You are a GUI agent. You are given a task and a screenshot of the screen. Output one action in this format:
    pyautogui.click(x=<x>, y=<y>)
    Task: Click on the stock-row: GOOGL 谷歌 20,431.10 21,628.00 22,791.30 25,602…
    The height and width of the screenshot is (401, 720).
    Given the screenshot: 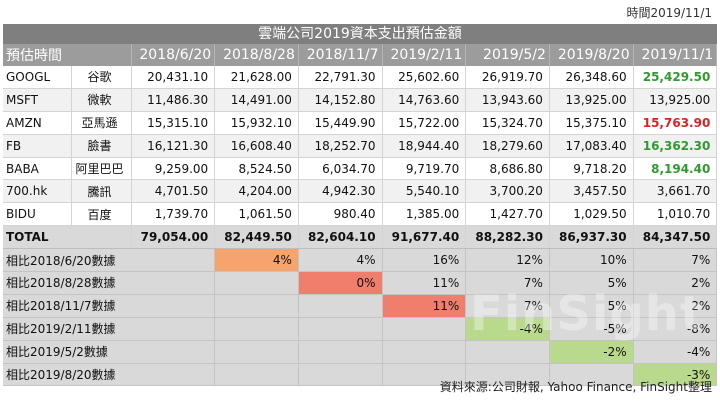 What is the action you would take?
    pyautogui.click(x=360, y=77)
    